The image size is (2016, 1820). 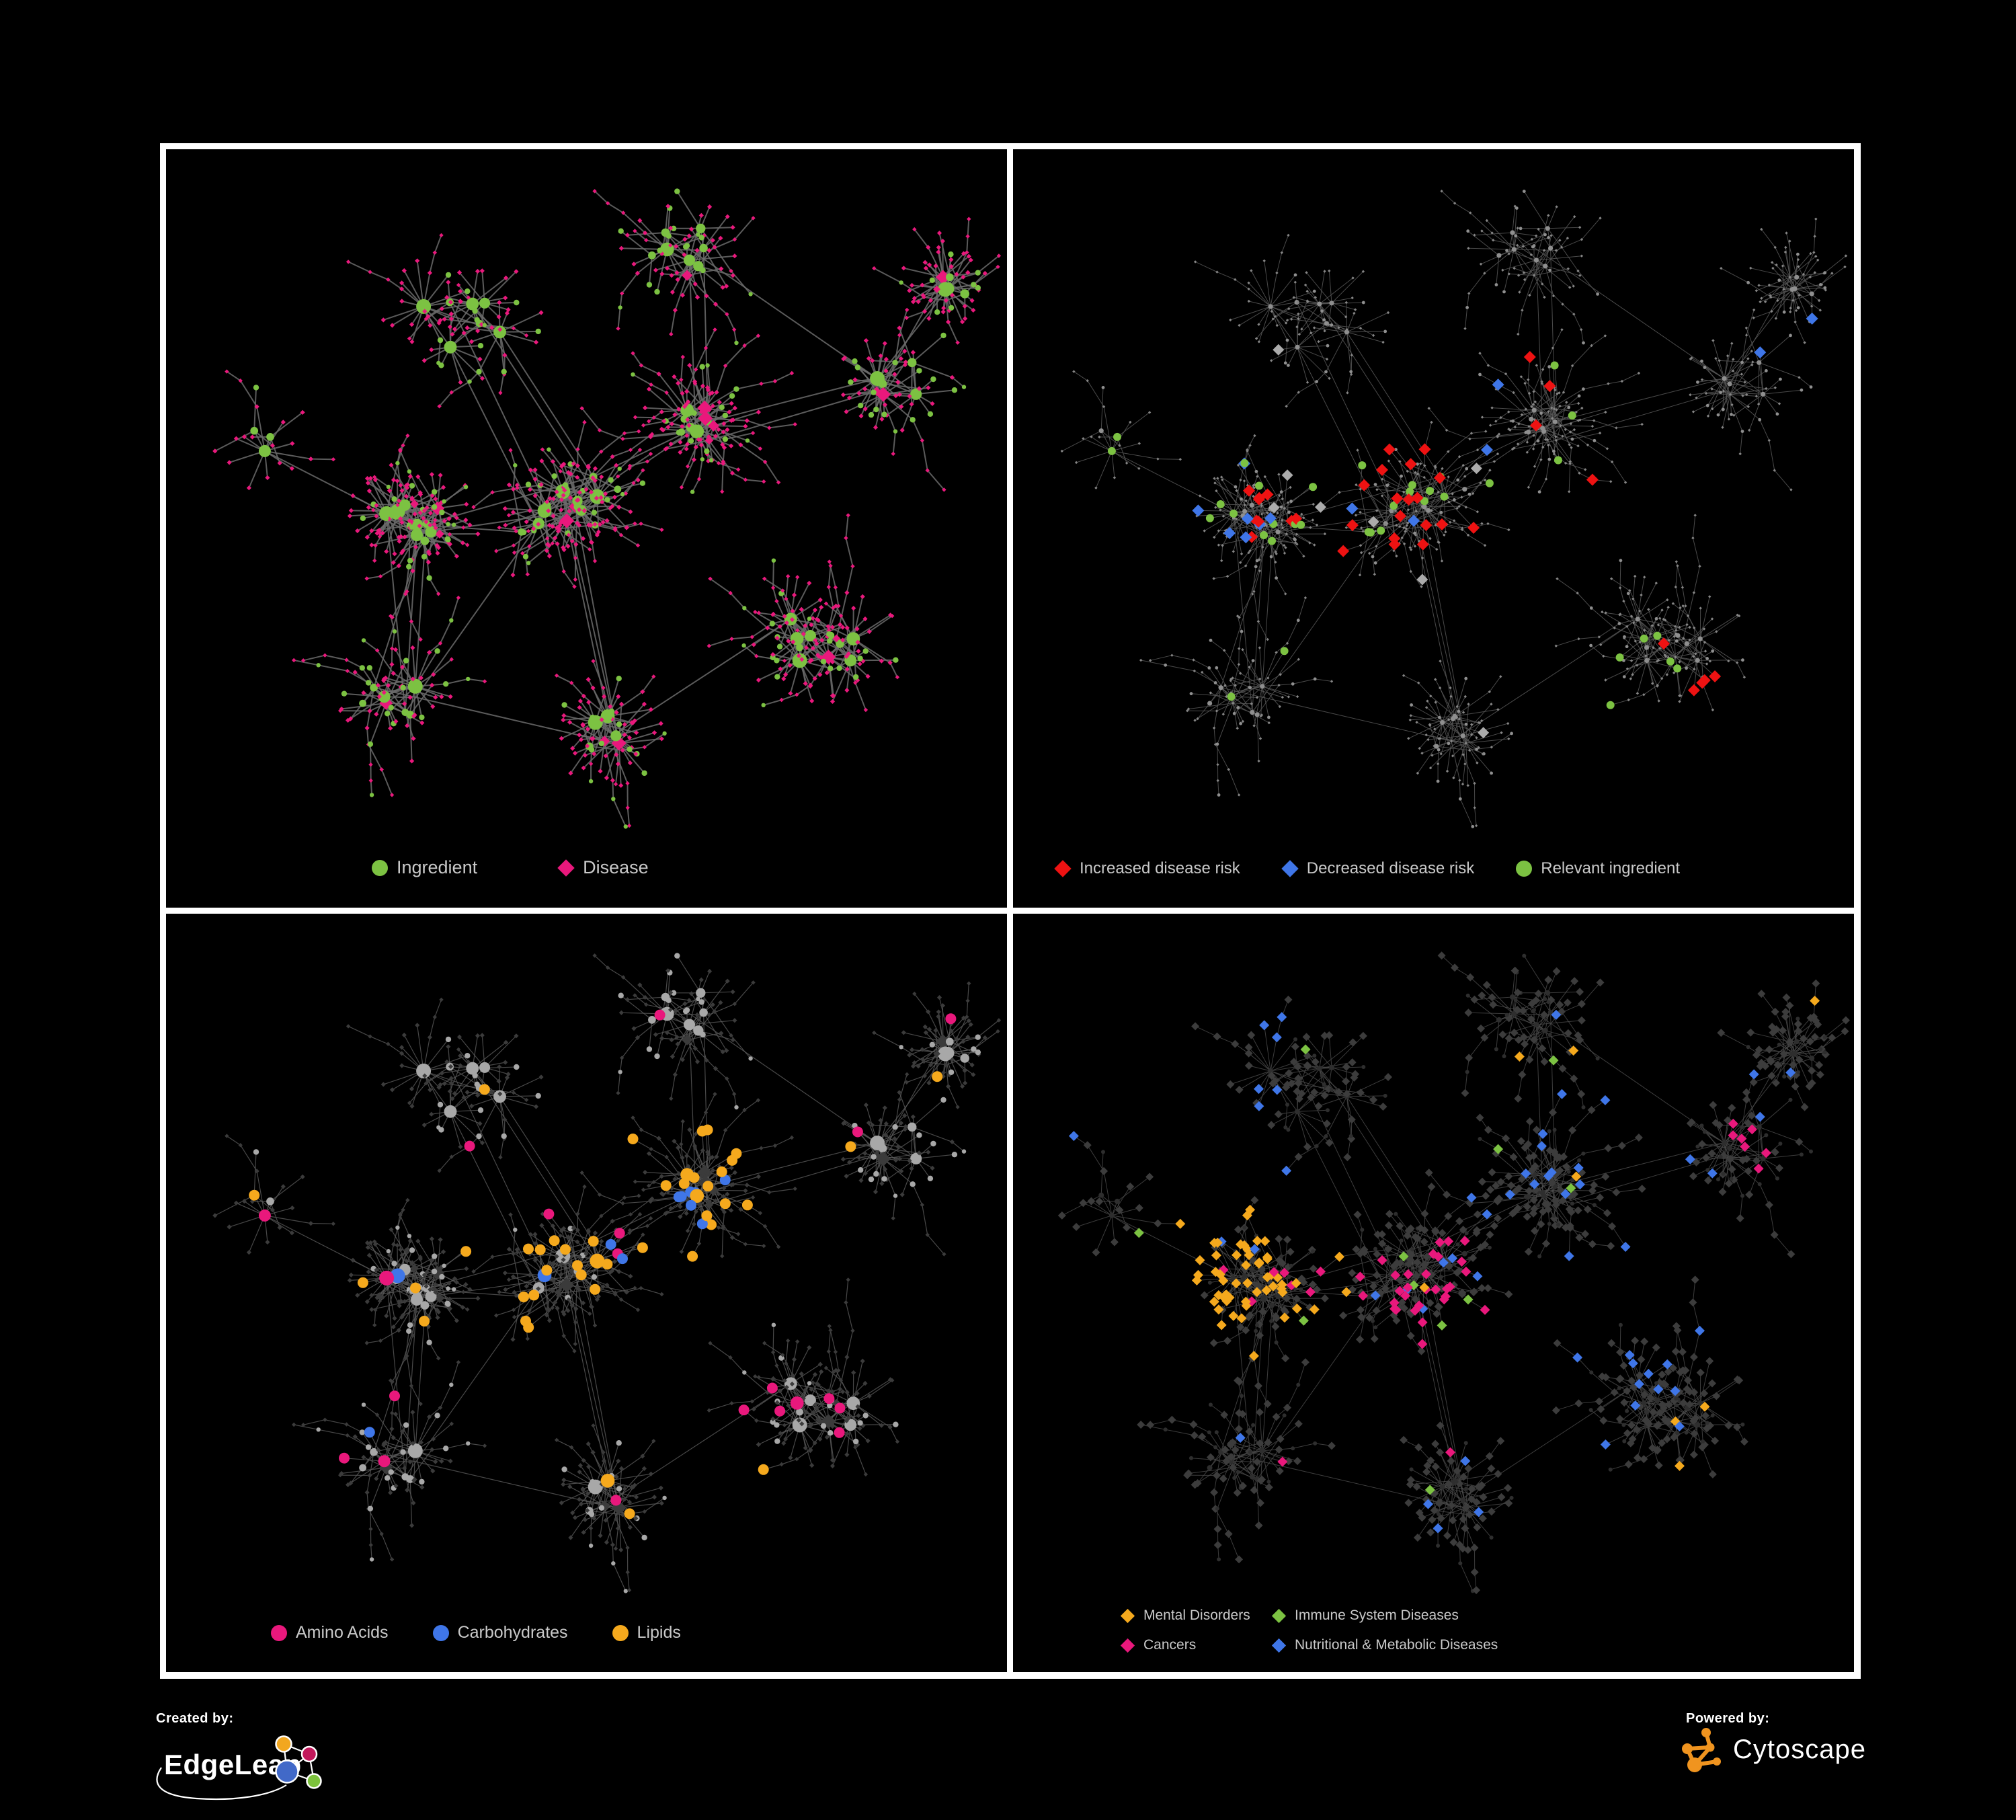 What do you see at coordinates (287, 1771) in the screenshot?
I see `edgeleap-node-blue` at bounding box center [287, 1771].